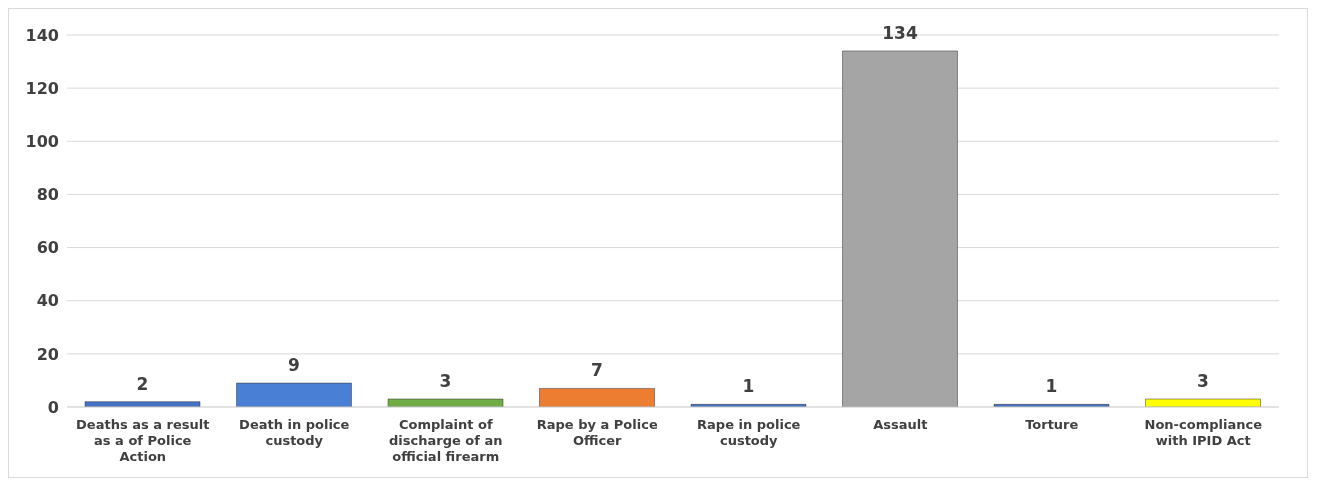 This screenshot has height=489, width=1320. Describe the element at coordinates (42, 88) in the screenshot. I see `y-tick-label: 120` at that location.